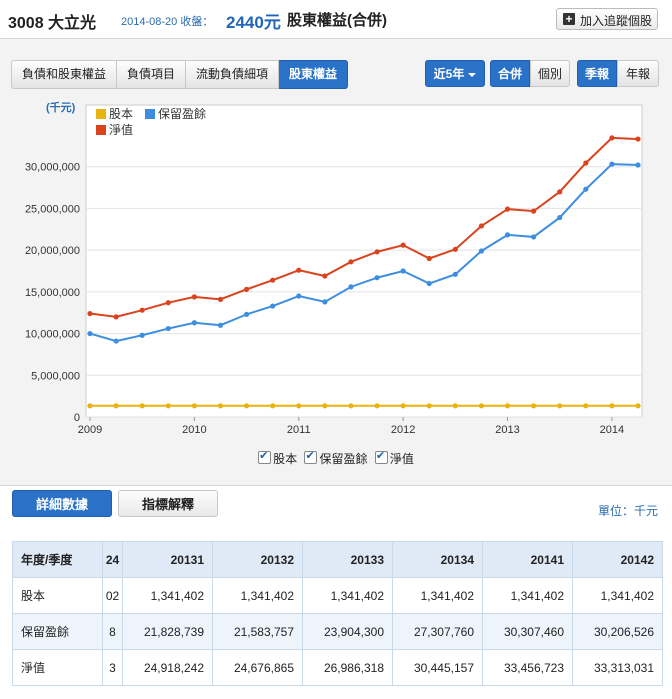 Image resolution: width=672 pixels, height=699 pixels. Describe the element at coordinates (167, 631) in the screenshot. I see `table-cell: 21,828,739` at that location.